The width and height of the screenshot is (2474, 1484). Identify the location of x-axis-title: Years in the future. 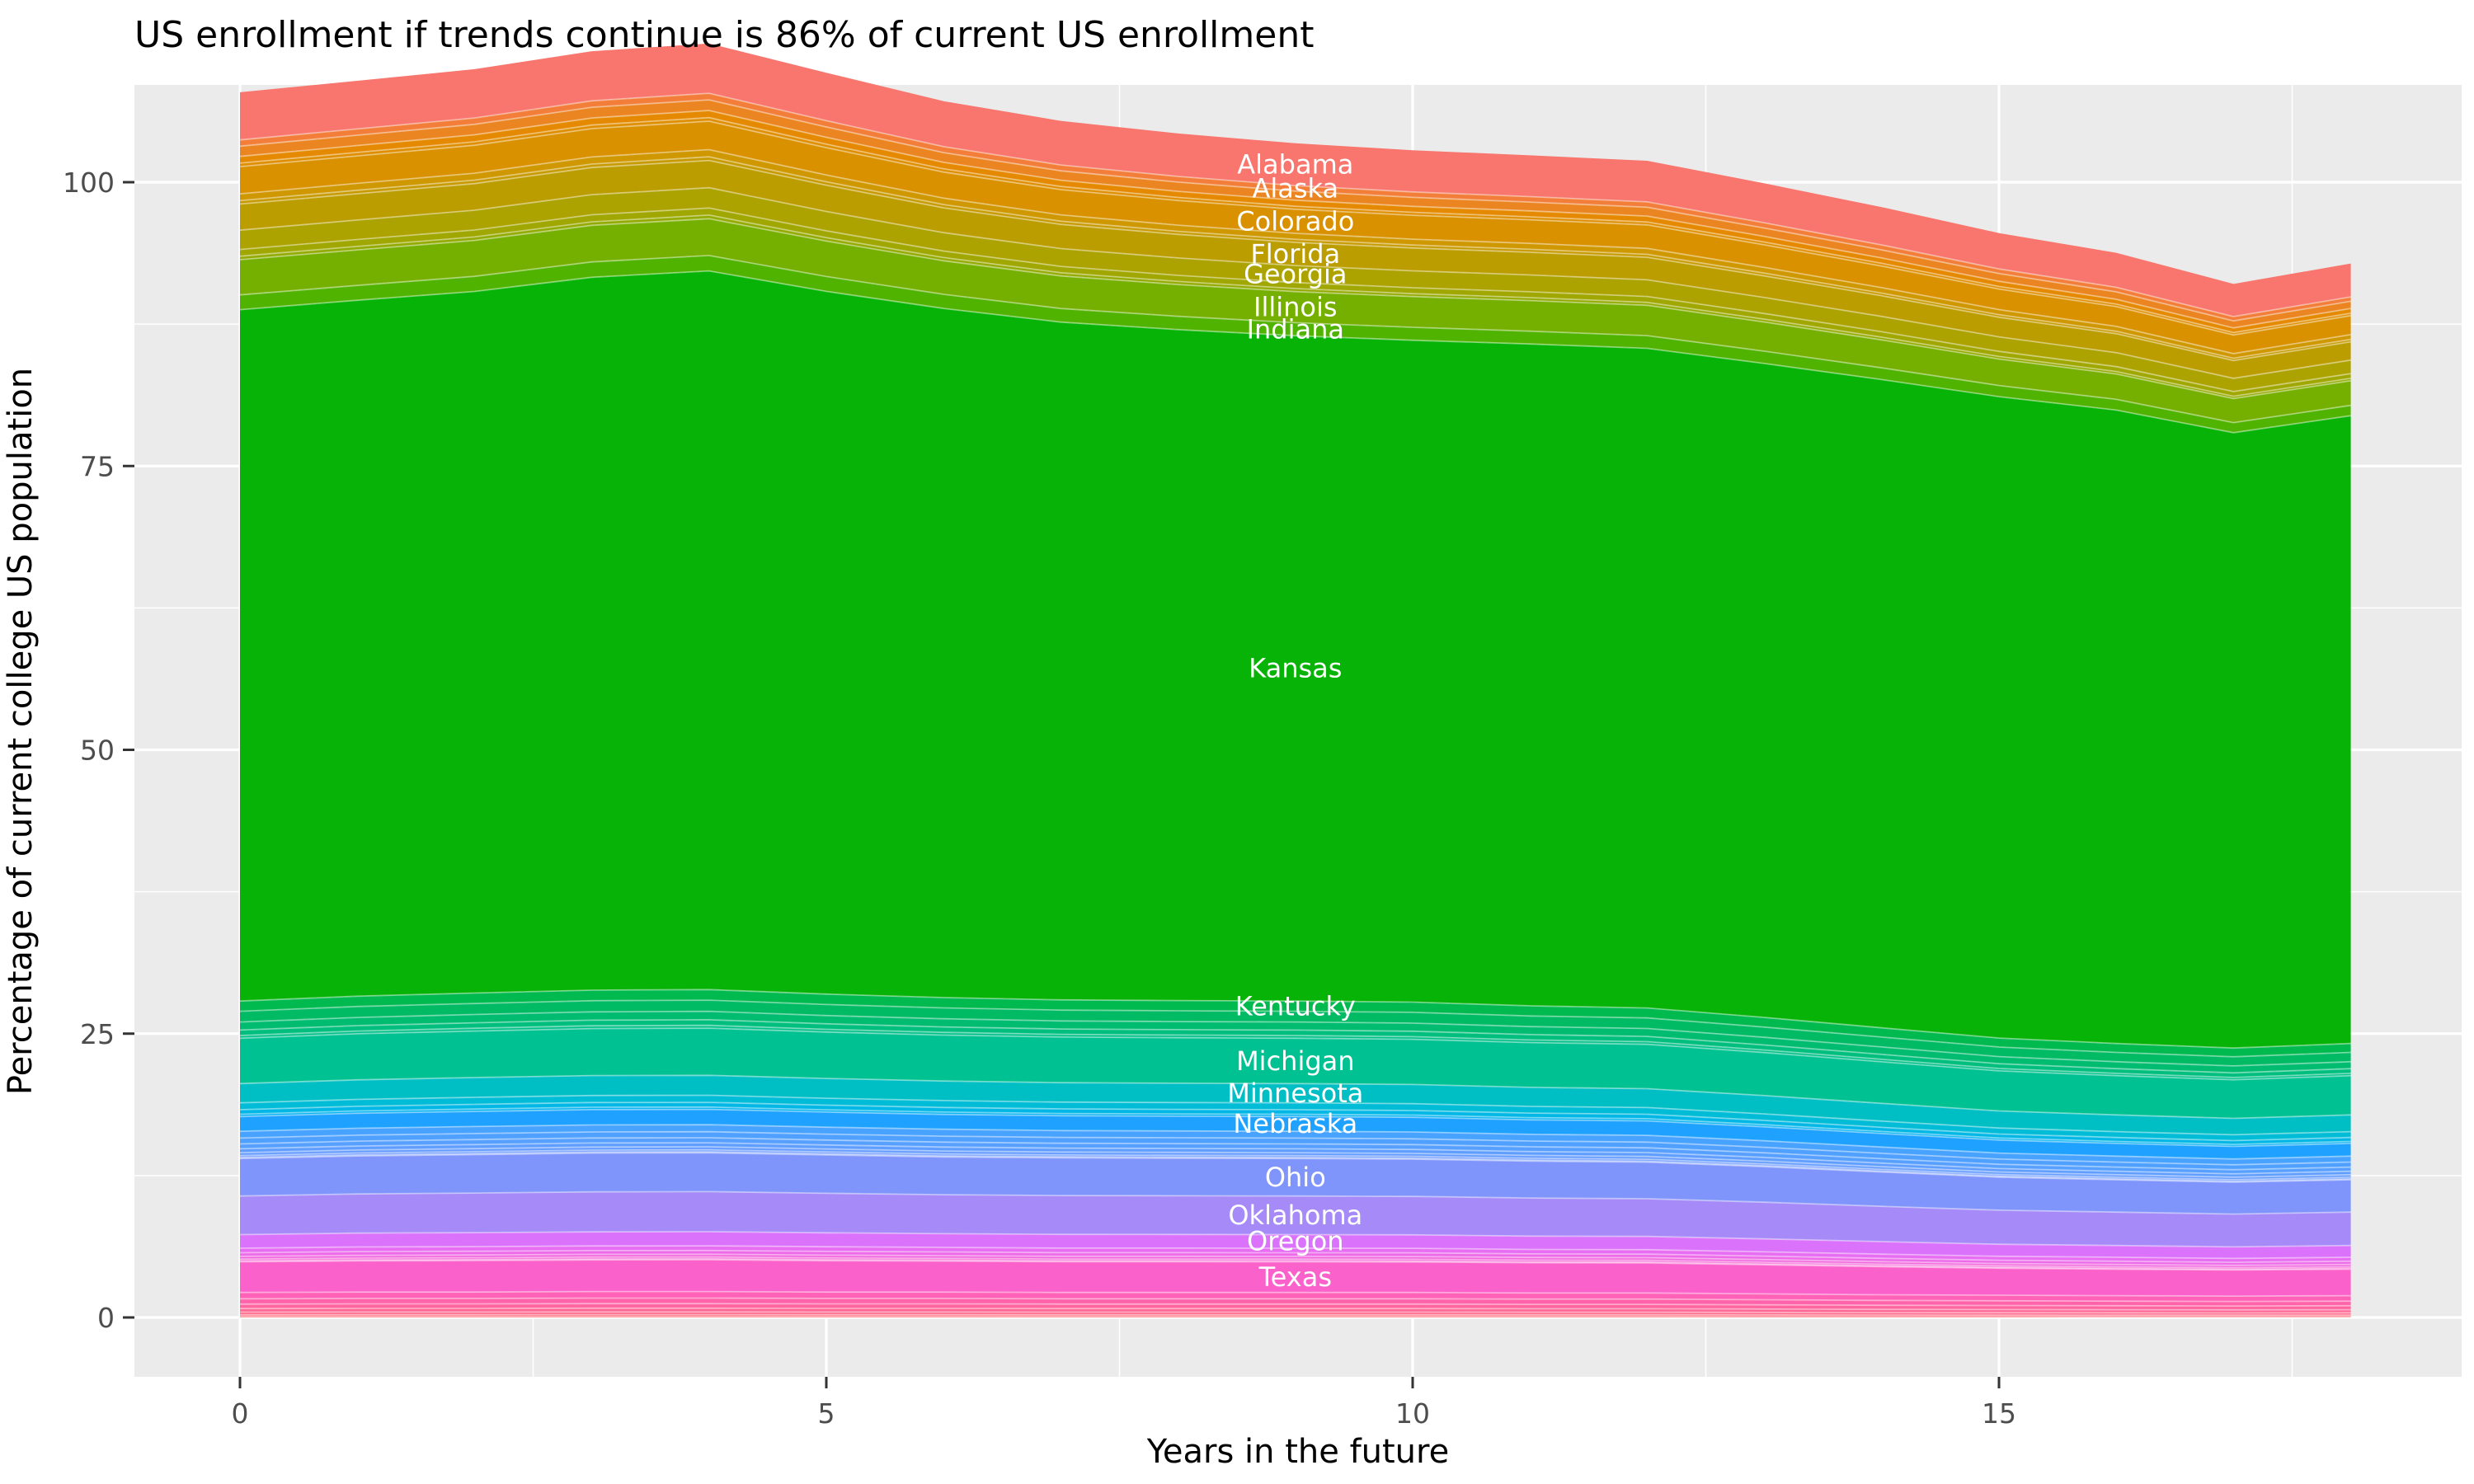
(1297, 1452).